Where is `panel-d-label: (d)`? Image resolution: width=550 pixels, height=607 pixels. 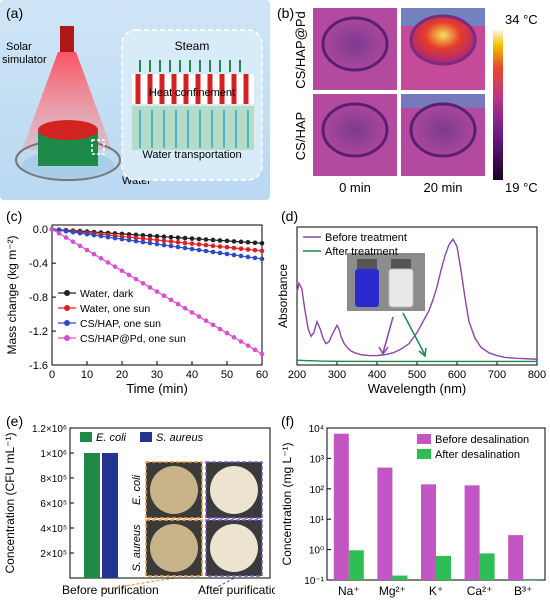
panel-d-label: (d) is located at coordinates (289, 216).